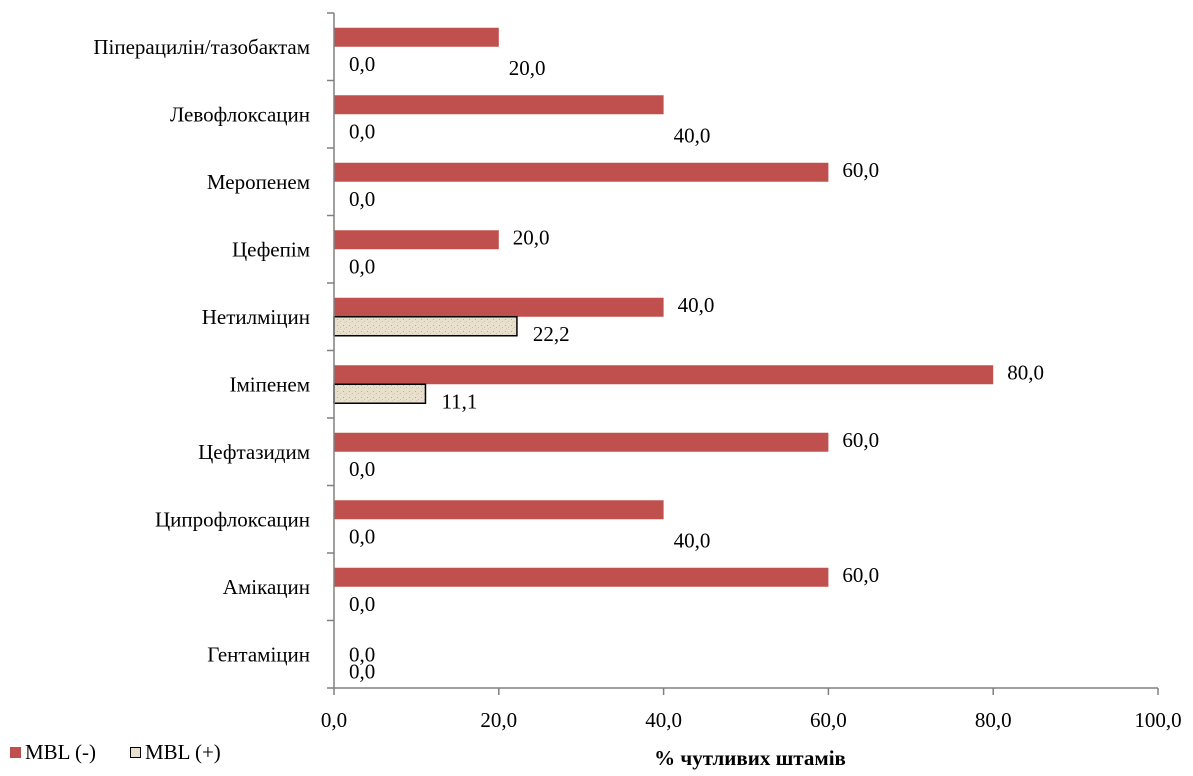 The width and height of the screenshot is (1193, 776). What do you see at coordinates (254, 452) in the screenshot?
I see `category-label: Цефтазидим` at bounding box center [254, 452].